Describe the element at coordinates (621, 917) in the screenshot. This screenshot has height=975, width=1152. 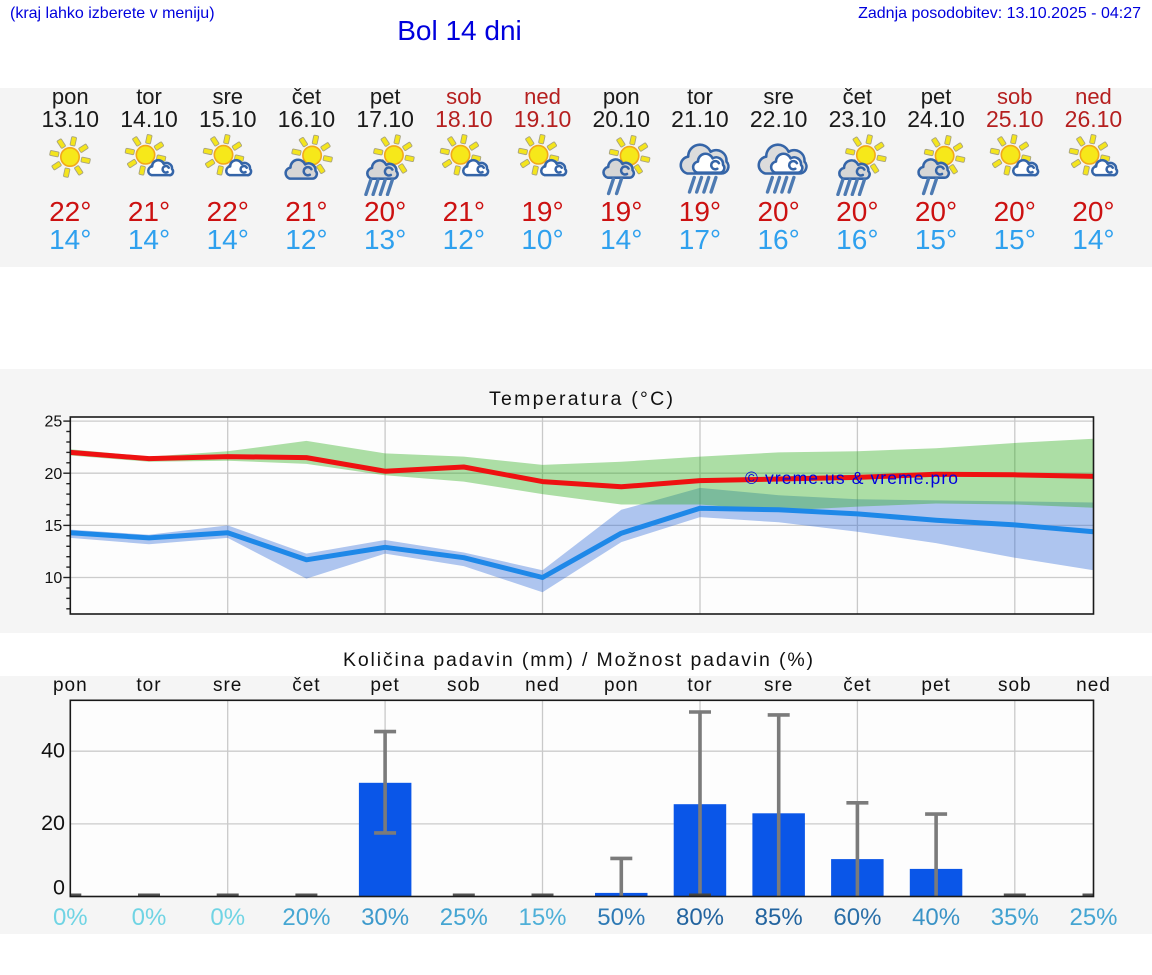
I see `svg-text: 50%` at that location.